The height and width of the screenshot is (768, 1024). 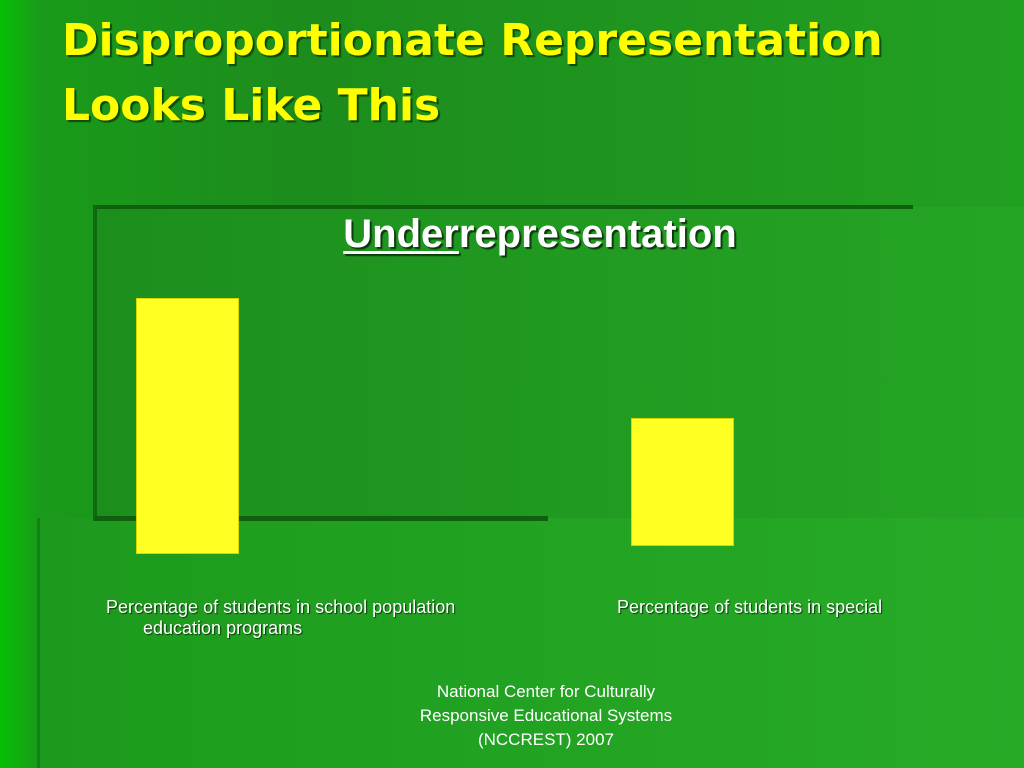 I want to click on short-box, so click(x=682, y=482).